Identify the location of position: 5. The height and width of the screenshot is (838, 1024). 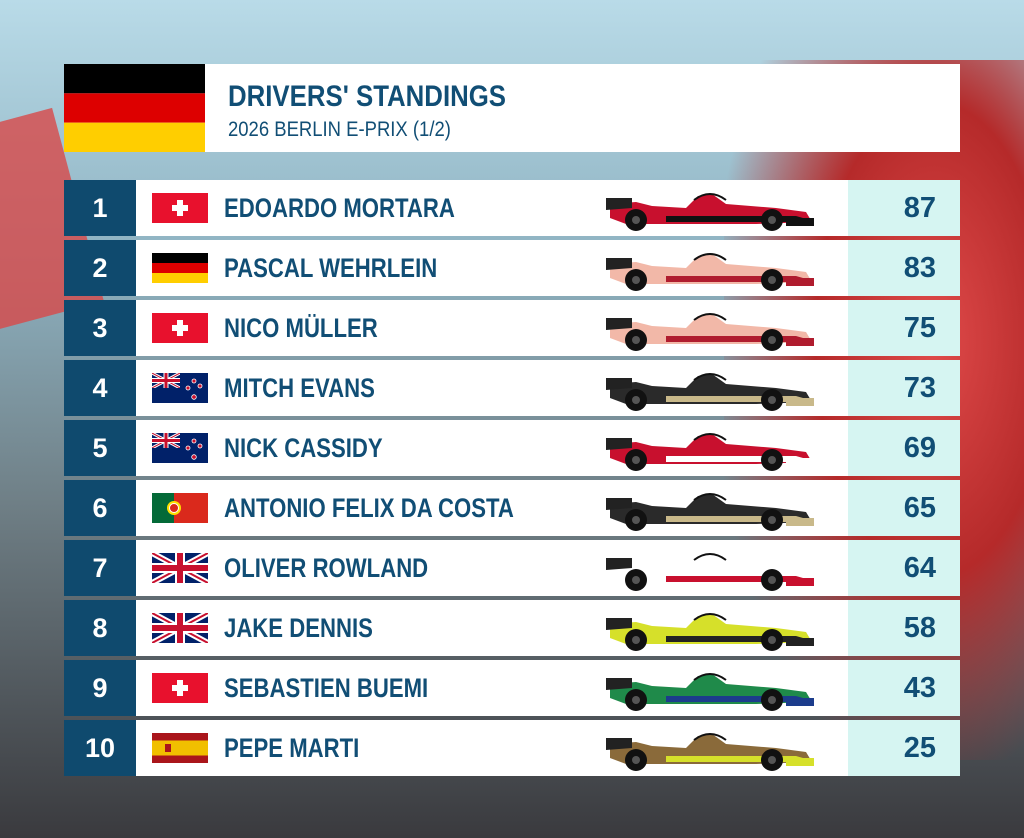
(100, 448).